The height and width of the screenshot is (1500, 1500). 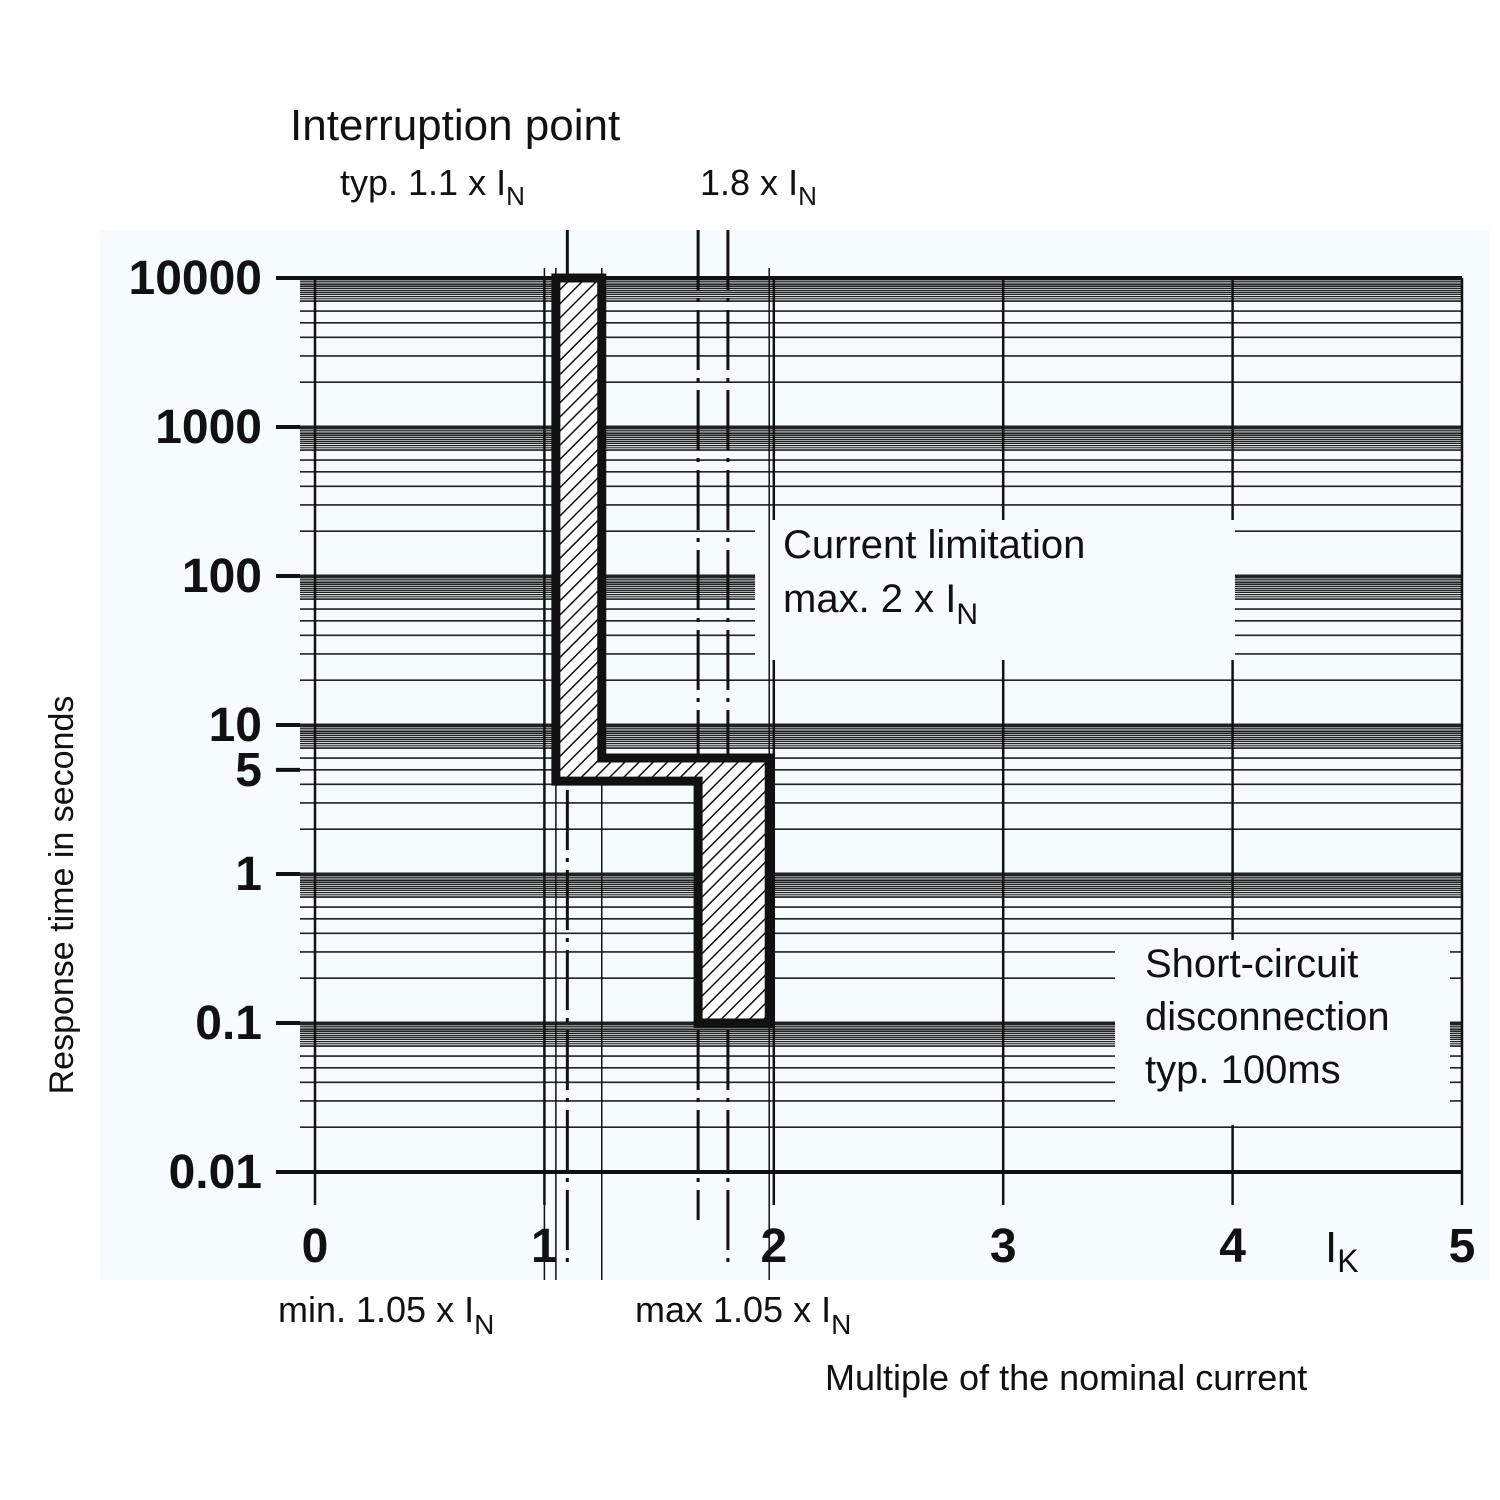 I want to click on x-tick-label: 0, so click(x=315, y=1246).